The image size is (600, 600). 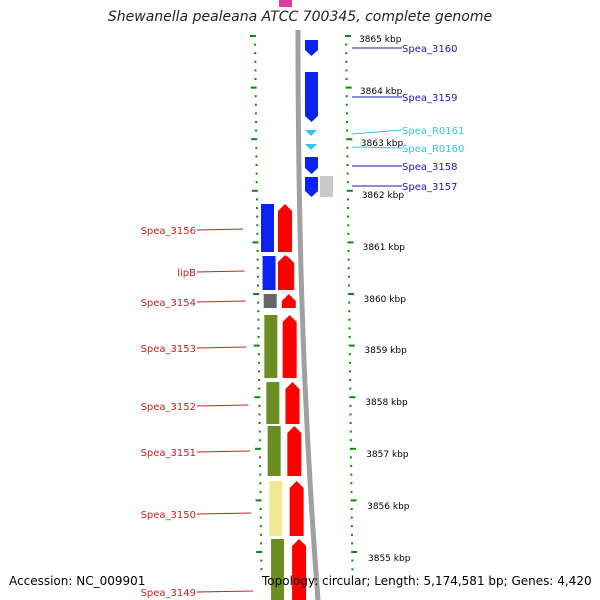 What do you see at coordinates (386, 403) in the screenshot?
I see `scale-label: 3858 kbp` at bounding box center [386, 403].